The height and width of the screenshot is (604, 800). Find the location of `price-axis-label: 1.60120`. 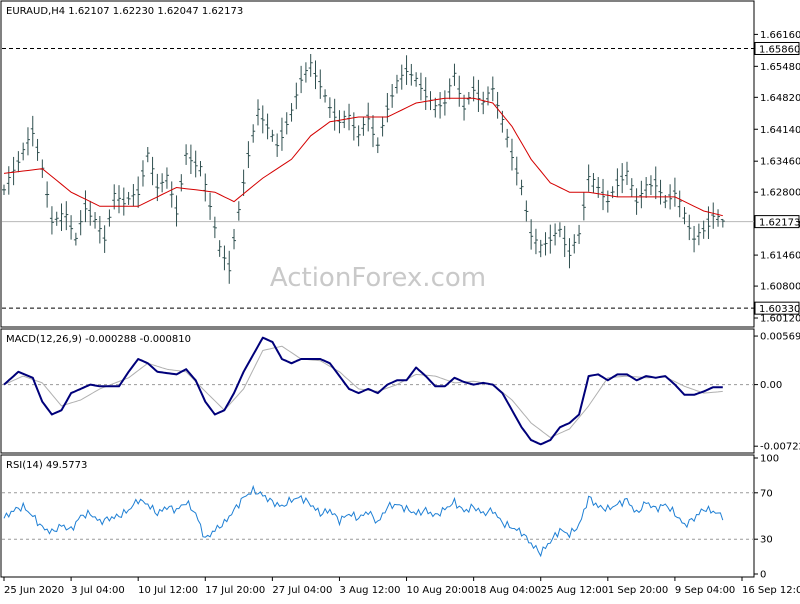

price-axis-label: 1.60120 is located at coordinates (780, 319).